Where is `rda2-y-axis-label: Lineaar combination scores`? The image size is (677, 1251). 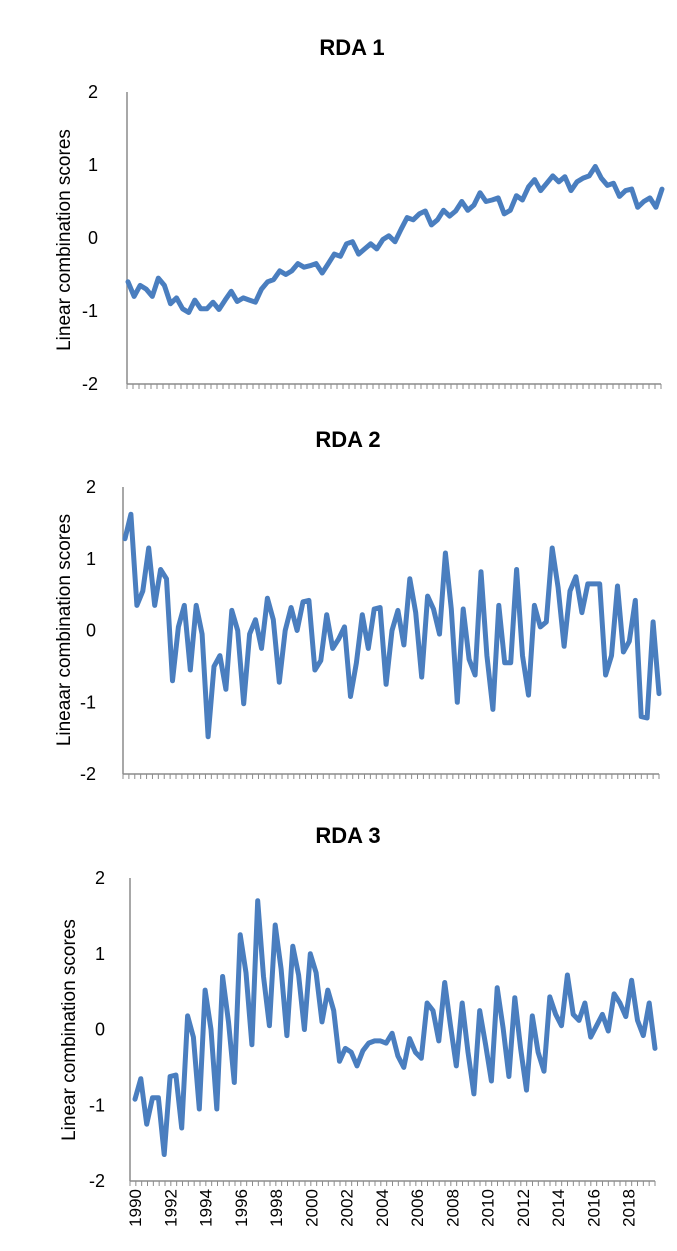
rda2-y-axis-label: Lineaar combination scores is located at coordinates (64, 630).